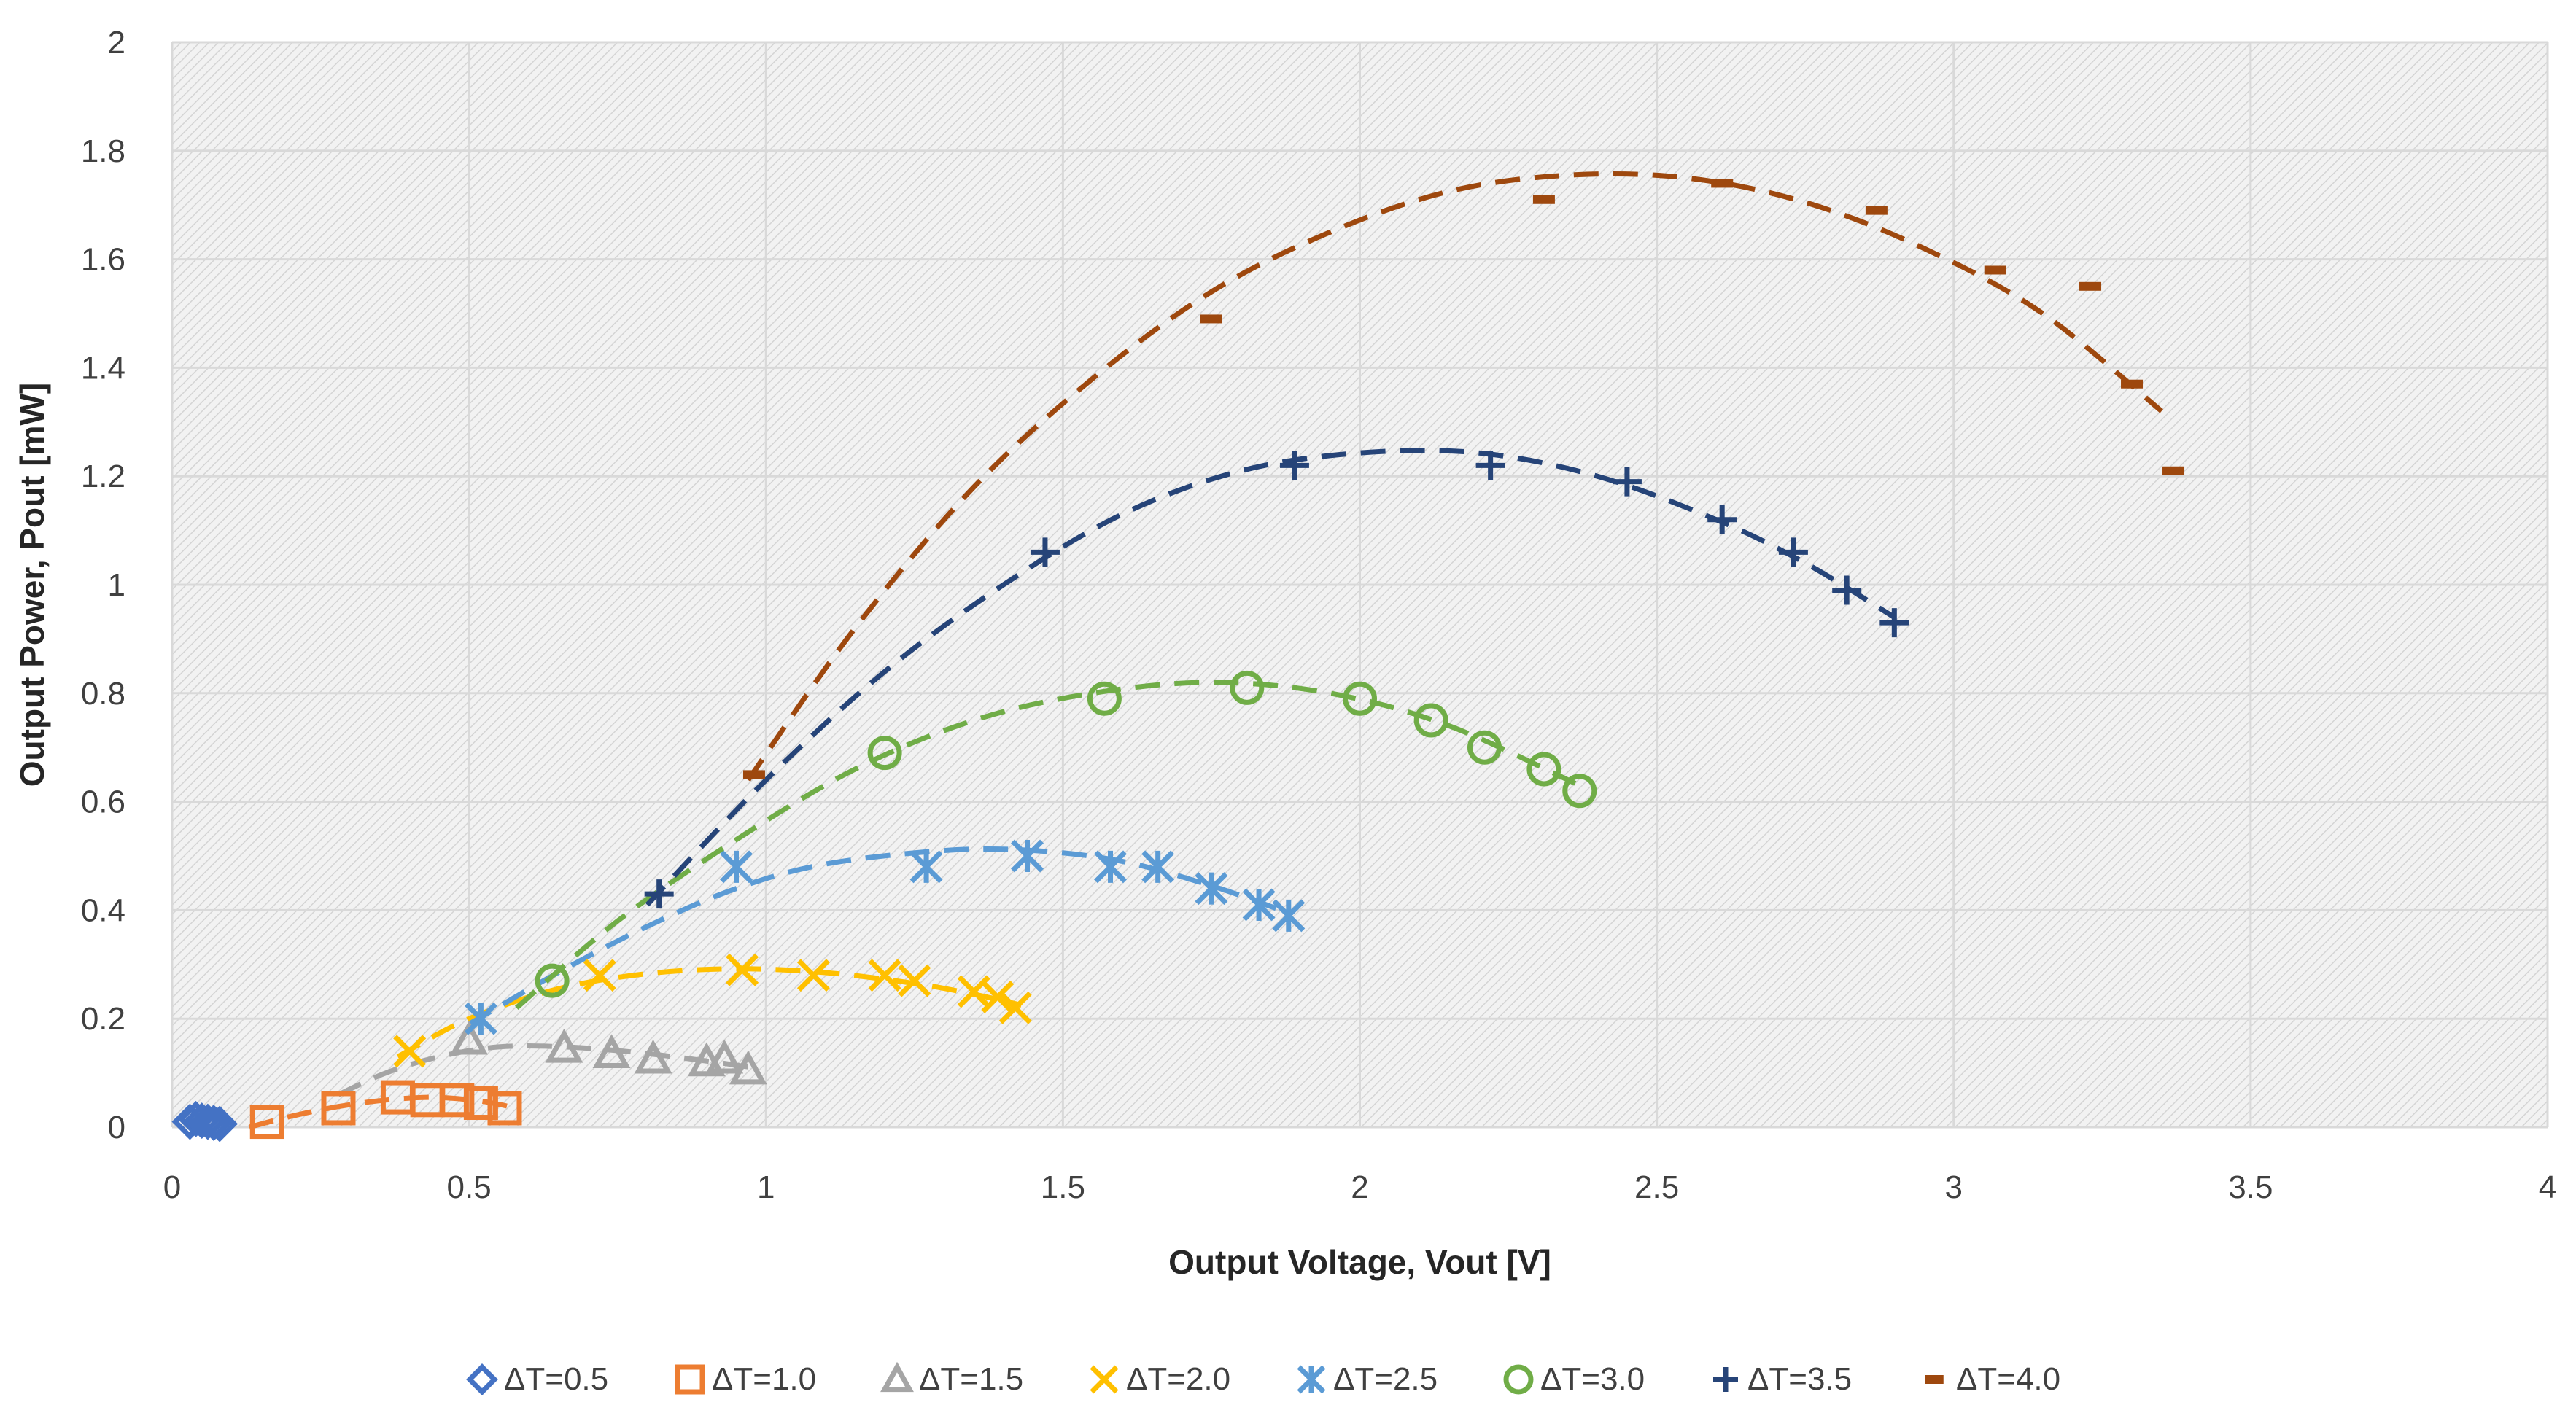  What do you see at coordinates (766, 1187) in the screenshot?
I see `x-tick-label: 1` at bounding box center [766, 1187].